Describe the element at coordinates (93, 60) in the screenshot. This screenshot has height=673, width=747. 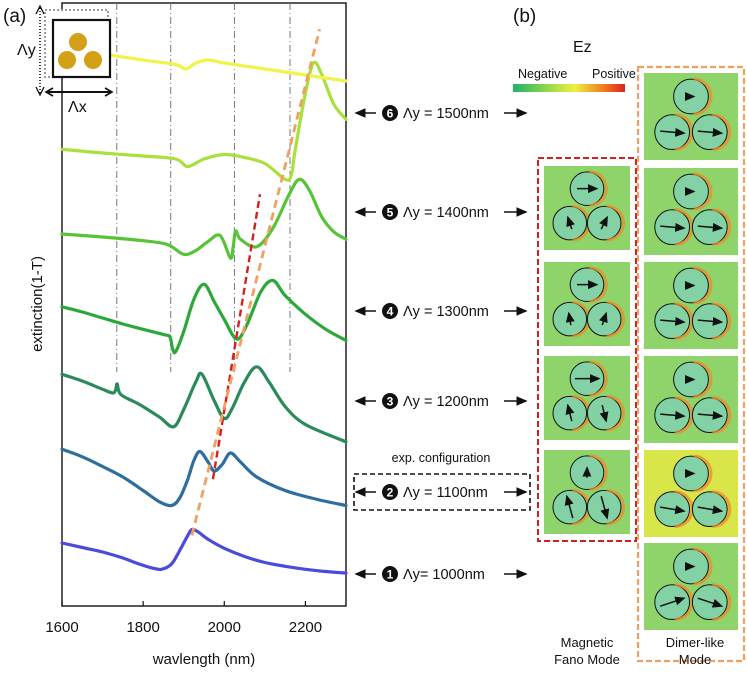
I see `particle-right` at that location.